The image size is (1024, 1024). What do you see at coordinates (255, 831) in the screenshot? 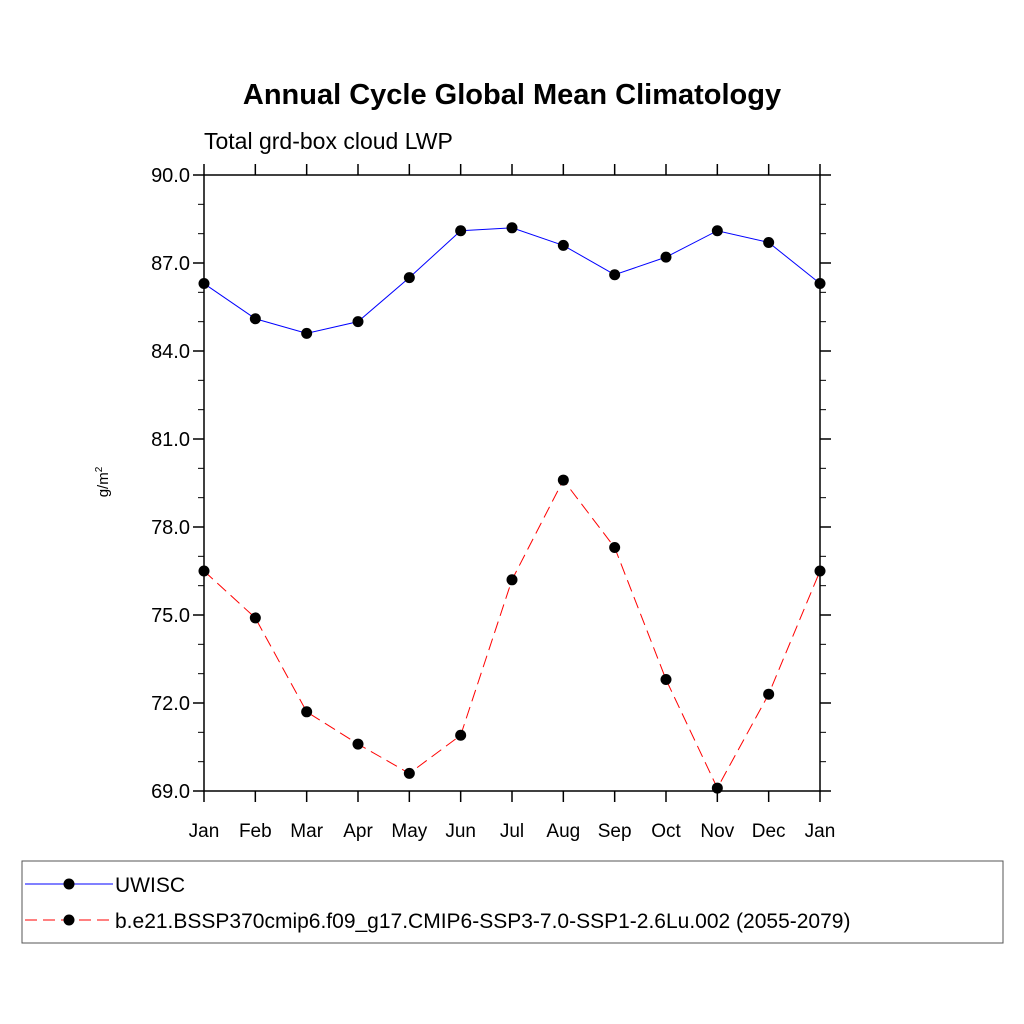
I see `x-tick-label: Feb` at bounding box center [255, 831].